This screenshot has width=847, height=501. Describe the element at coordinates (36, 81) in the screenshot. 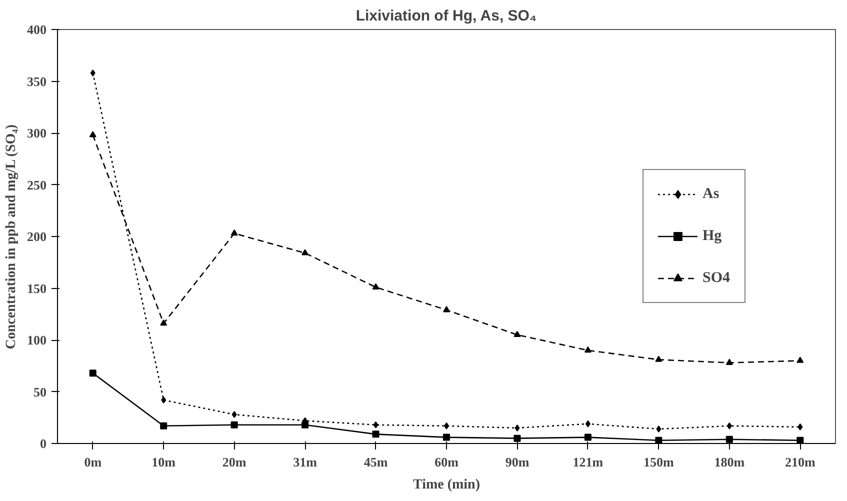

I see `y-tick-label: 350` at that location.